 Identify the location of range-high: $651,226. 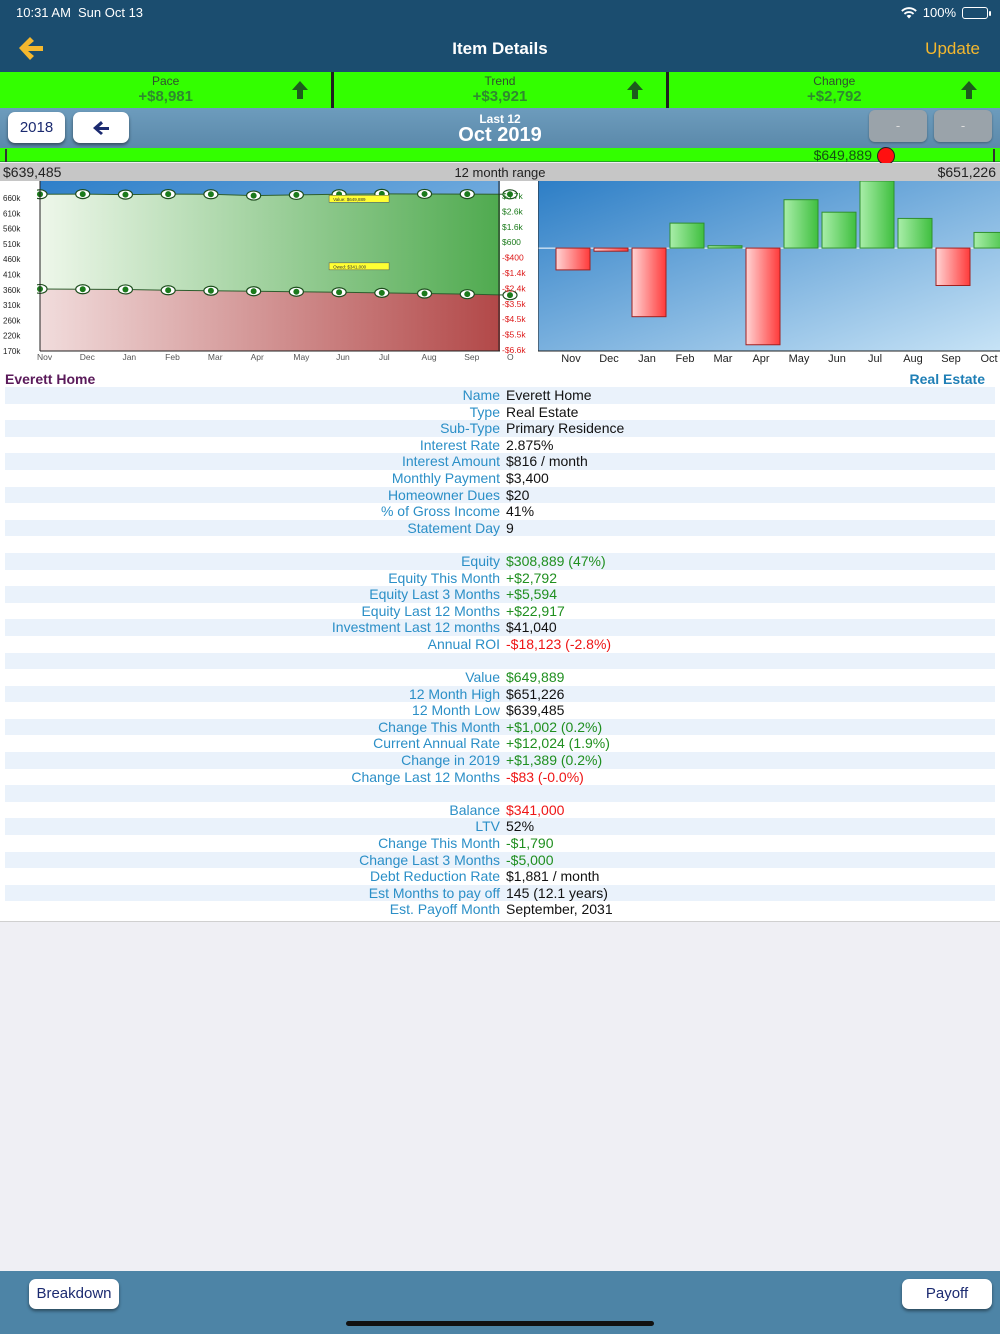
(966, 172).